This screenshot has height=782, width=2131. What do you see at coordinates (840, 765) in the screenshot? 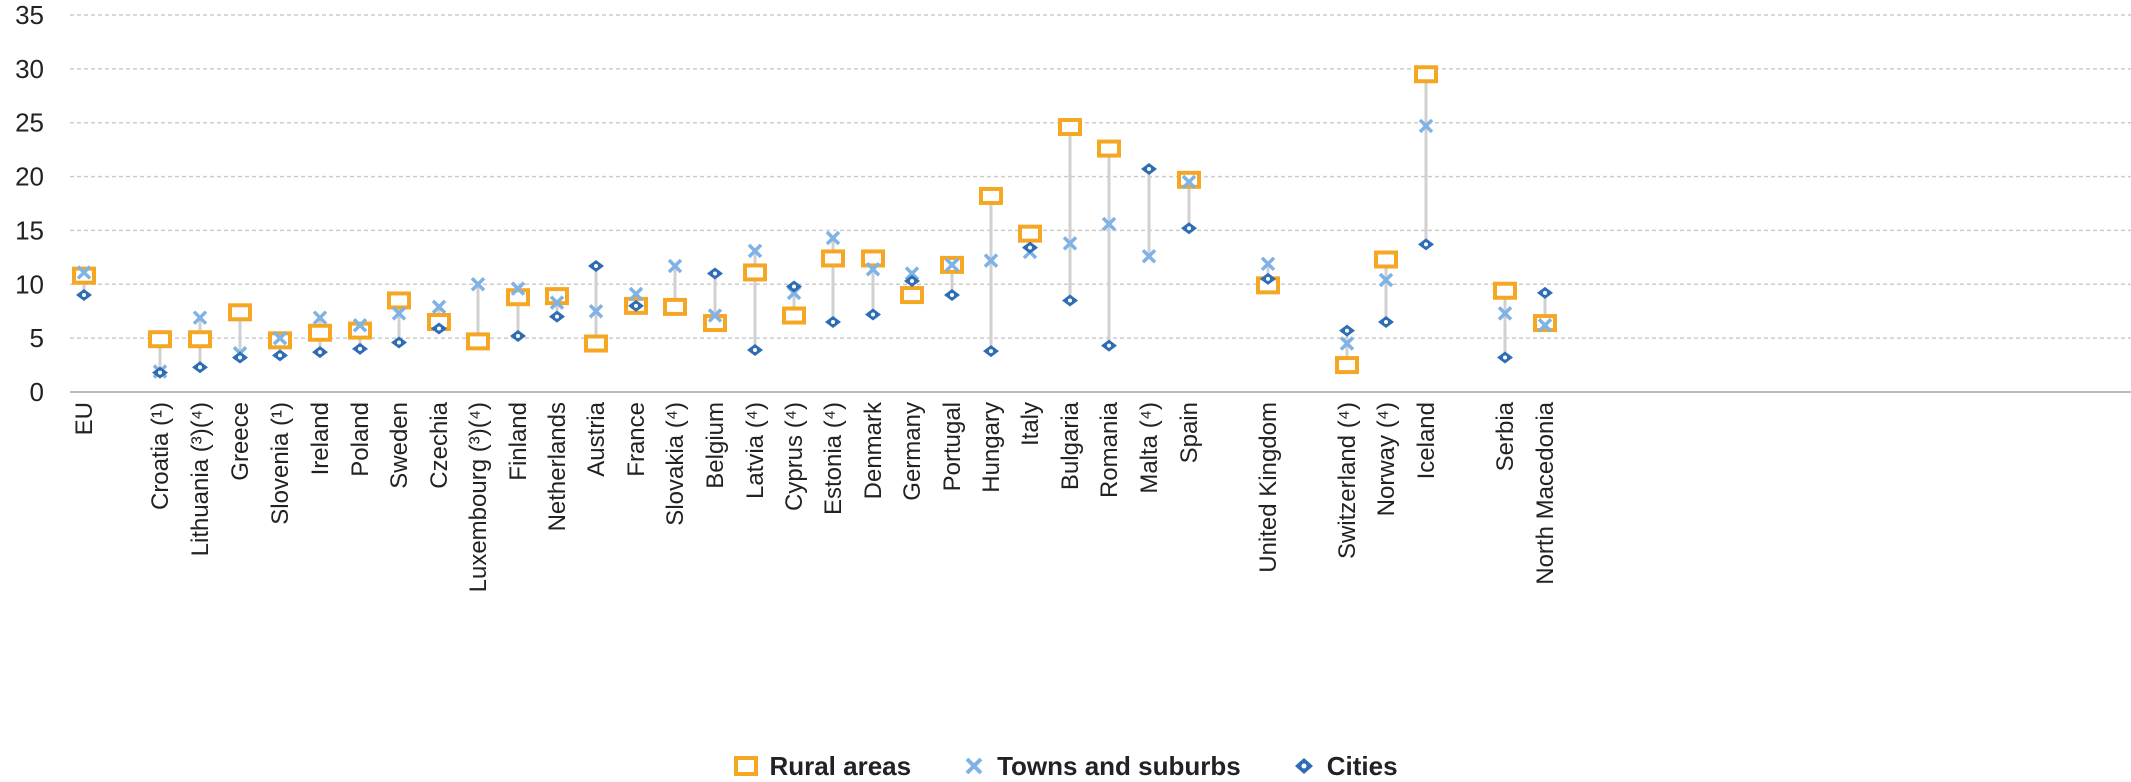
I see `legend-label-rural: Rural areas` at bounding box center [840, 765].